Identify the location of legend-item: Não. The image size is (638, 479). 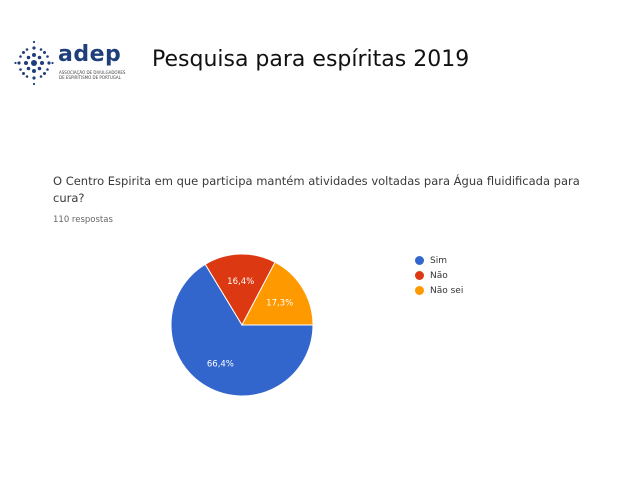
(439, 275).